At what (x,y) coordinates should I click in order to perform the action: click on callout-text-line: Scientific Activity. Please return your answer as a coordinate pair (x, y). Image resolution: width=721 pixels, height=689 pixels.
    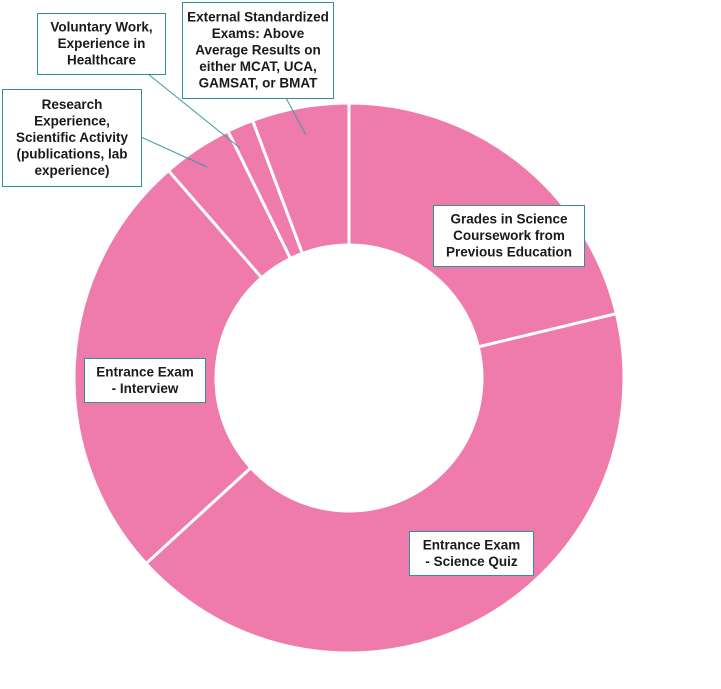
    Looking at the image, I should click on (72, 137).